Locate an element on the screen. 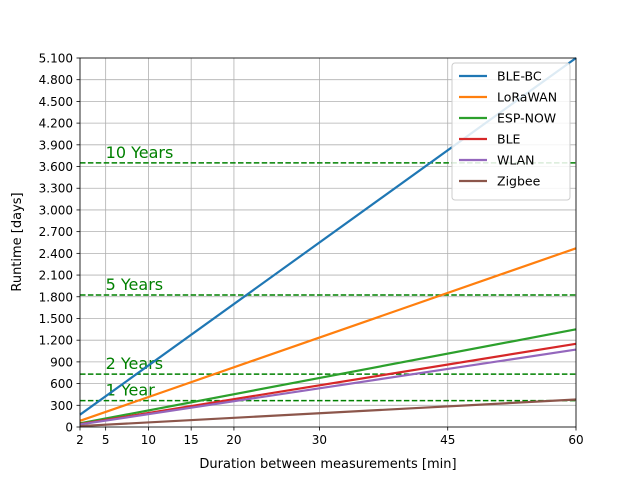 Image resolution: width=640 pixels, height=484 pixels. y-tick-label: 5.100 is located at coordinates (56, 59).